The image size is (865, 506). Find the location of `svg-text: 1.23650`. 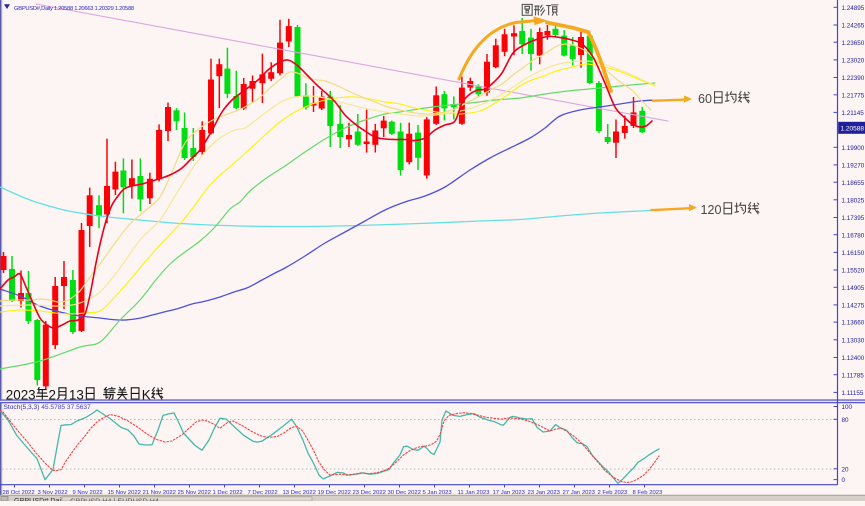

svg-text: 1.23650 is located at coordinates (853, 43).